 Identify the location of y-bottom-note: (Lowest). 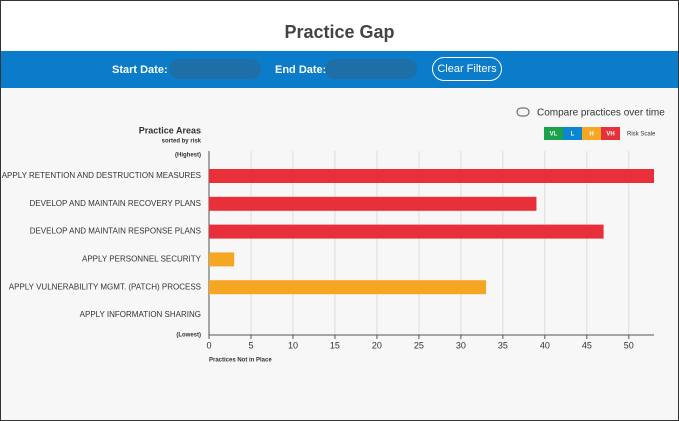
(188, 336).